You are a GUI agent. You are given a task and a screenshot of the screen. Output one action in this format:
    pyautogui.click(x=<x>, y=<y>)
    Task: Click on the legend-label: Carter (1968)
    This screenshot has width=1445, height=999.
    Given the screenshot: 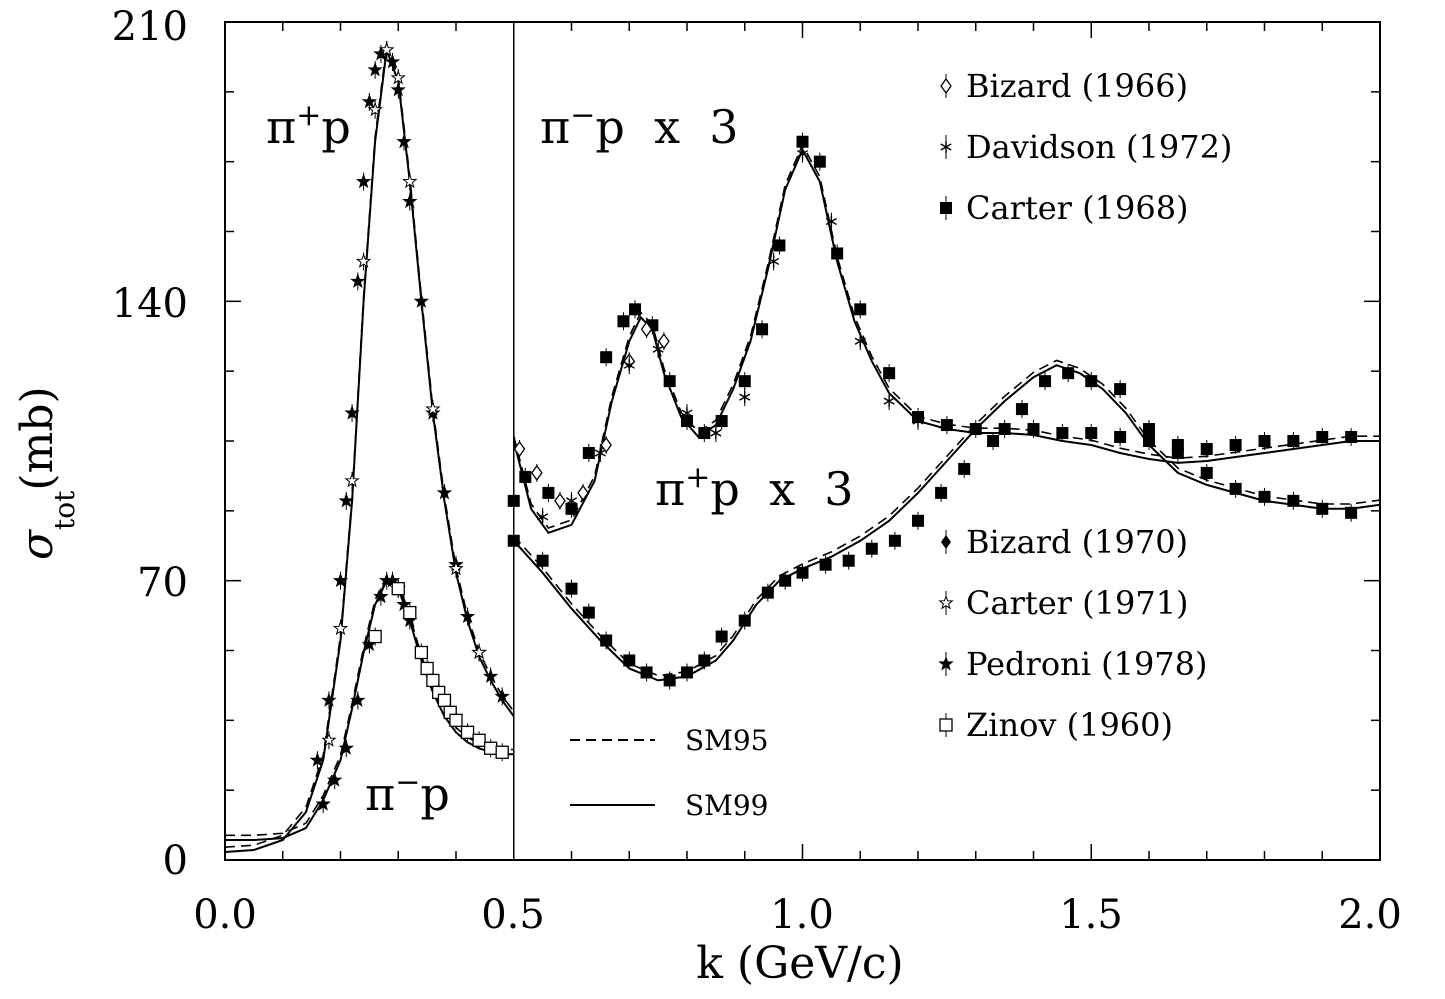 What is the action you would take?
    pyautogui.click(x=1077, y=208)
    